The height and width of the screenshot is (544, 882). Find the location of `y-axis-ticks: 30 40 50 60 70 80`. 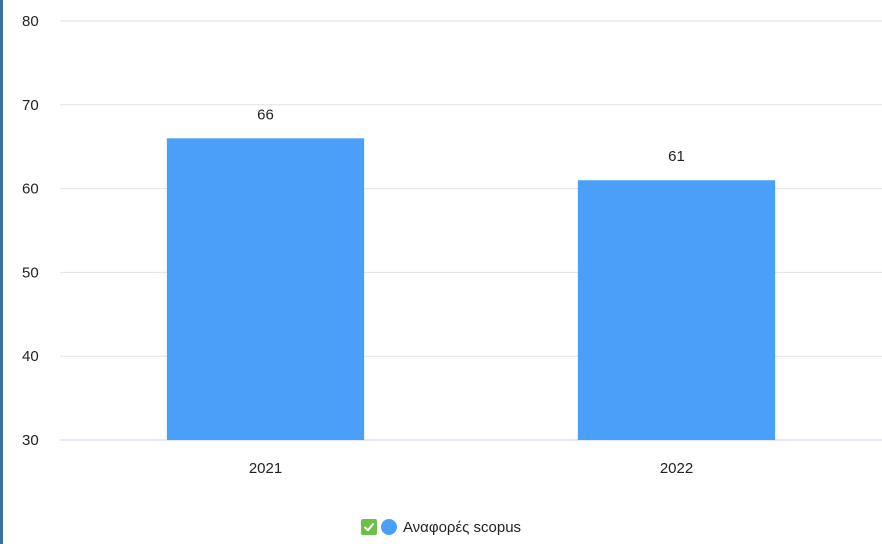

y-axis-ticks: 30 40 50 60 70 80 is located at coordinates (30, 231).